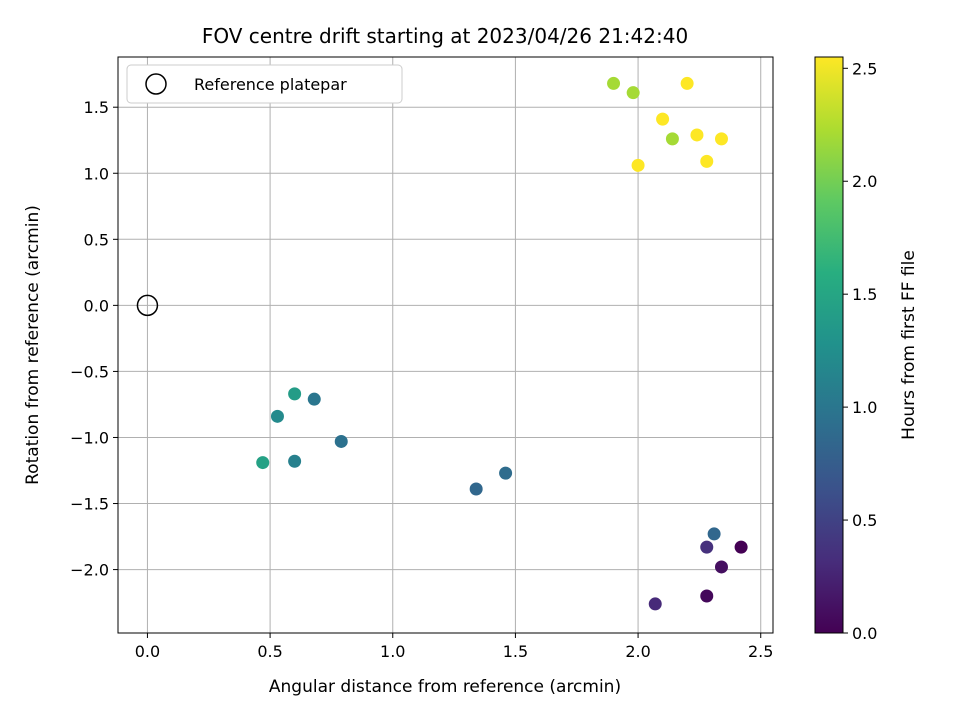  What do you see at coordinates (96, 239) in the screenshot?
I see `y-tick-label: 0.5` at bounding box center [96, 239].